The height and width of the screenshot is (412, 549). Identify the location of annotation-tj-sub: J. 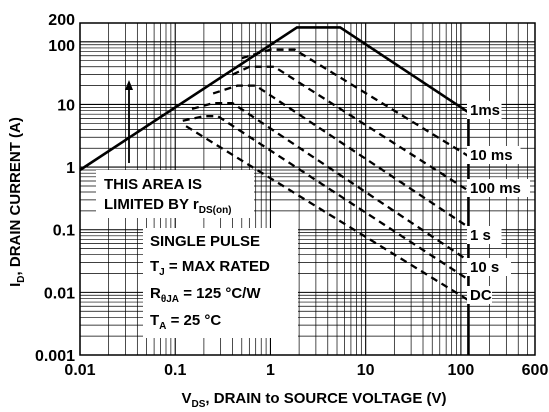
(162, 272).